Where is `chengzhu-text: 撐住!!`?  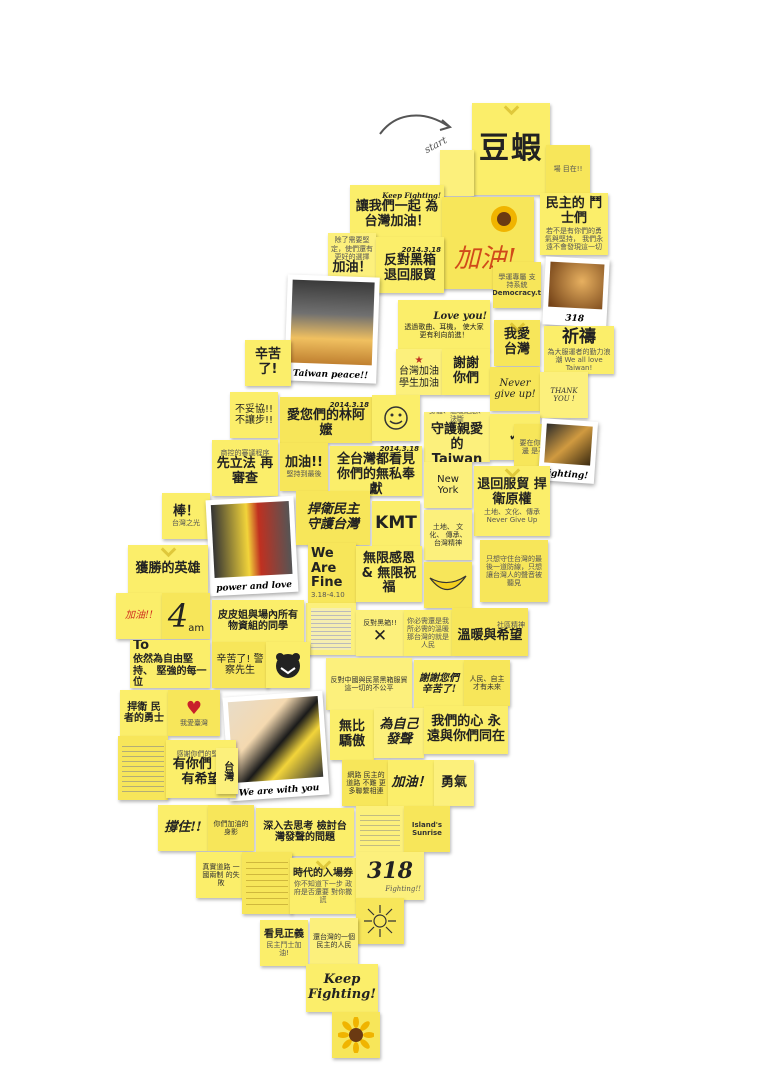 chengzhu-text: 撐住!! is located at coordinates (183, 827).